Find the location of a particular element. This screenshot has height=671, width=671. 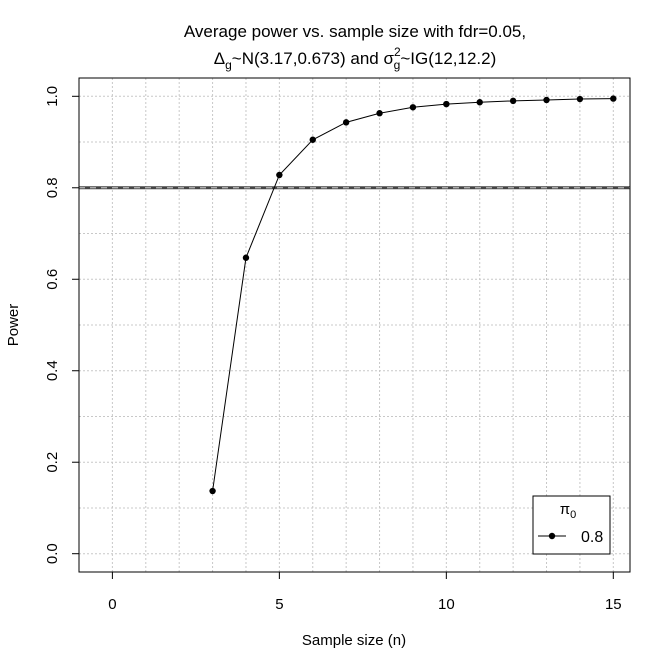

y-tick-label: 1.0 is located at coordinates (52, 96).